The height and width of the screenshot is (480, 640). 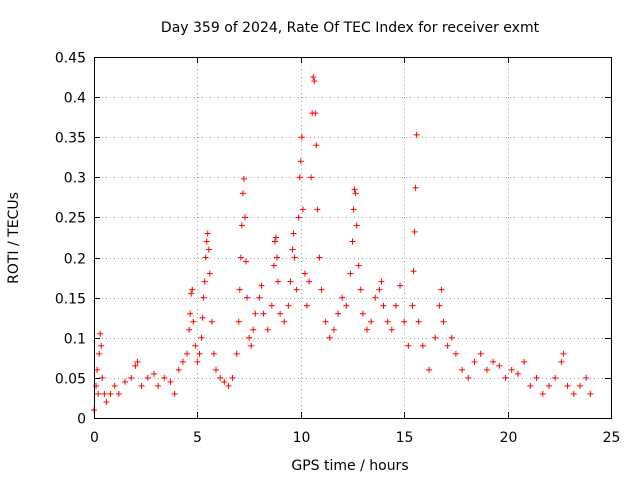 What do you see at coordinates (302, 438) in the screenshot?
I see `x-tick-label: 10` at bounding box center [302, 438].